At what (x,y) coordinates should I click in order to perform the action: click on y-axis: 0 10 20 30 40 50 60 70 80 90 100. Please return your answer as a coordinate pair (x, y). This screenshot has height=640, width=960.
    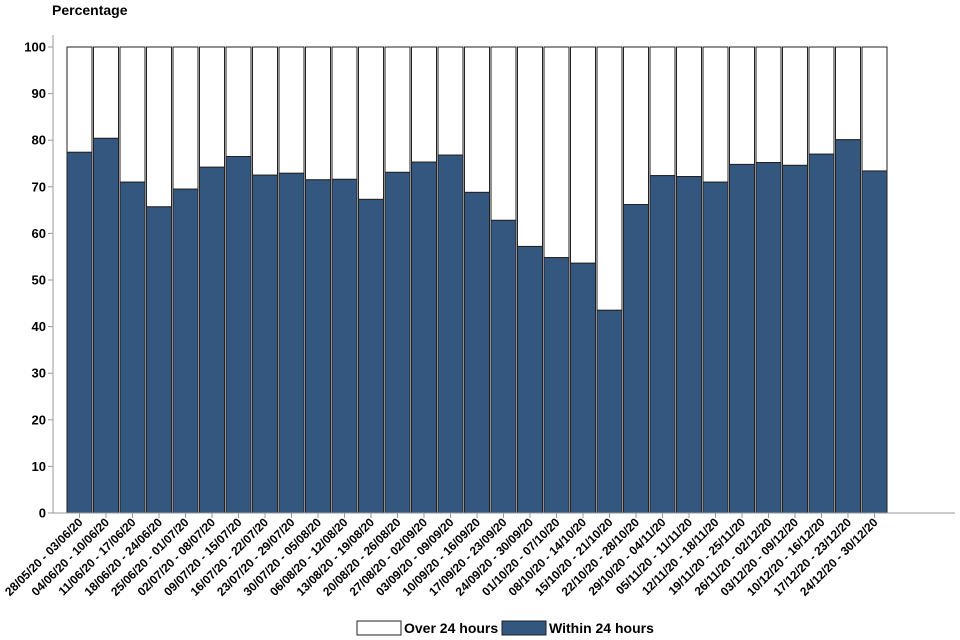
    Looking at the image, I should click on (39, 278).